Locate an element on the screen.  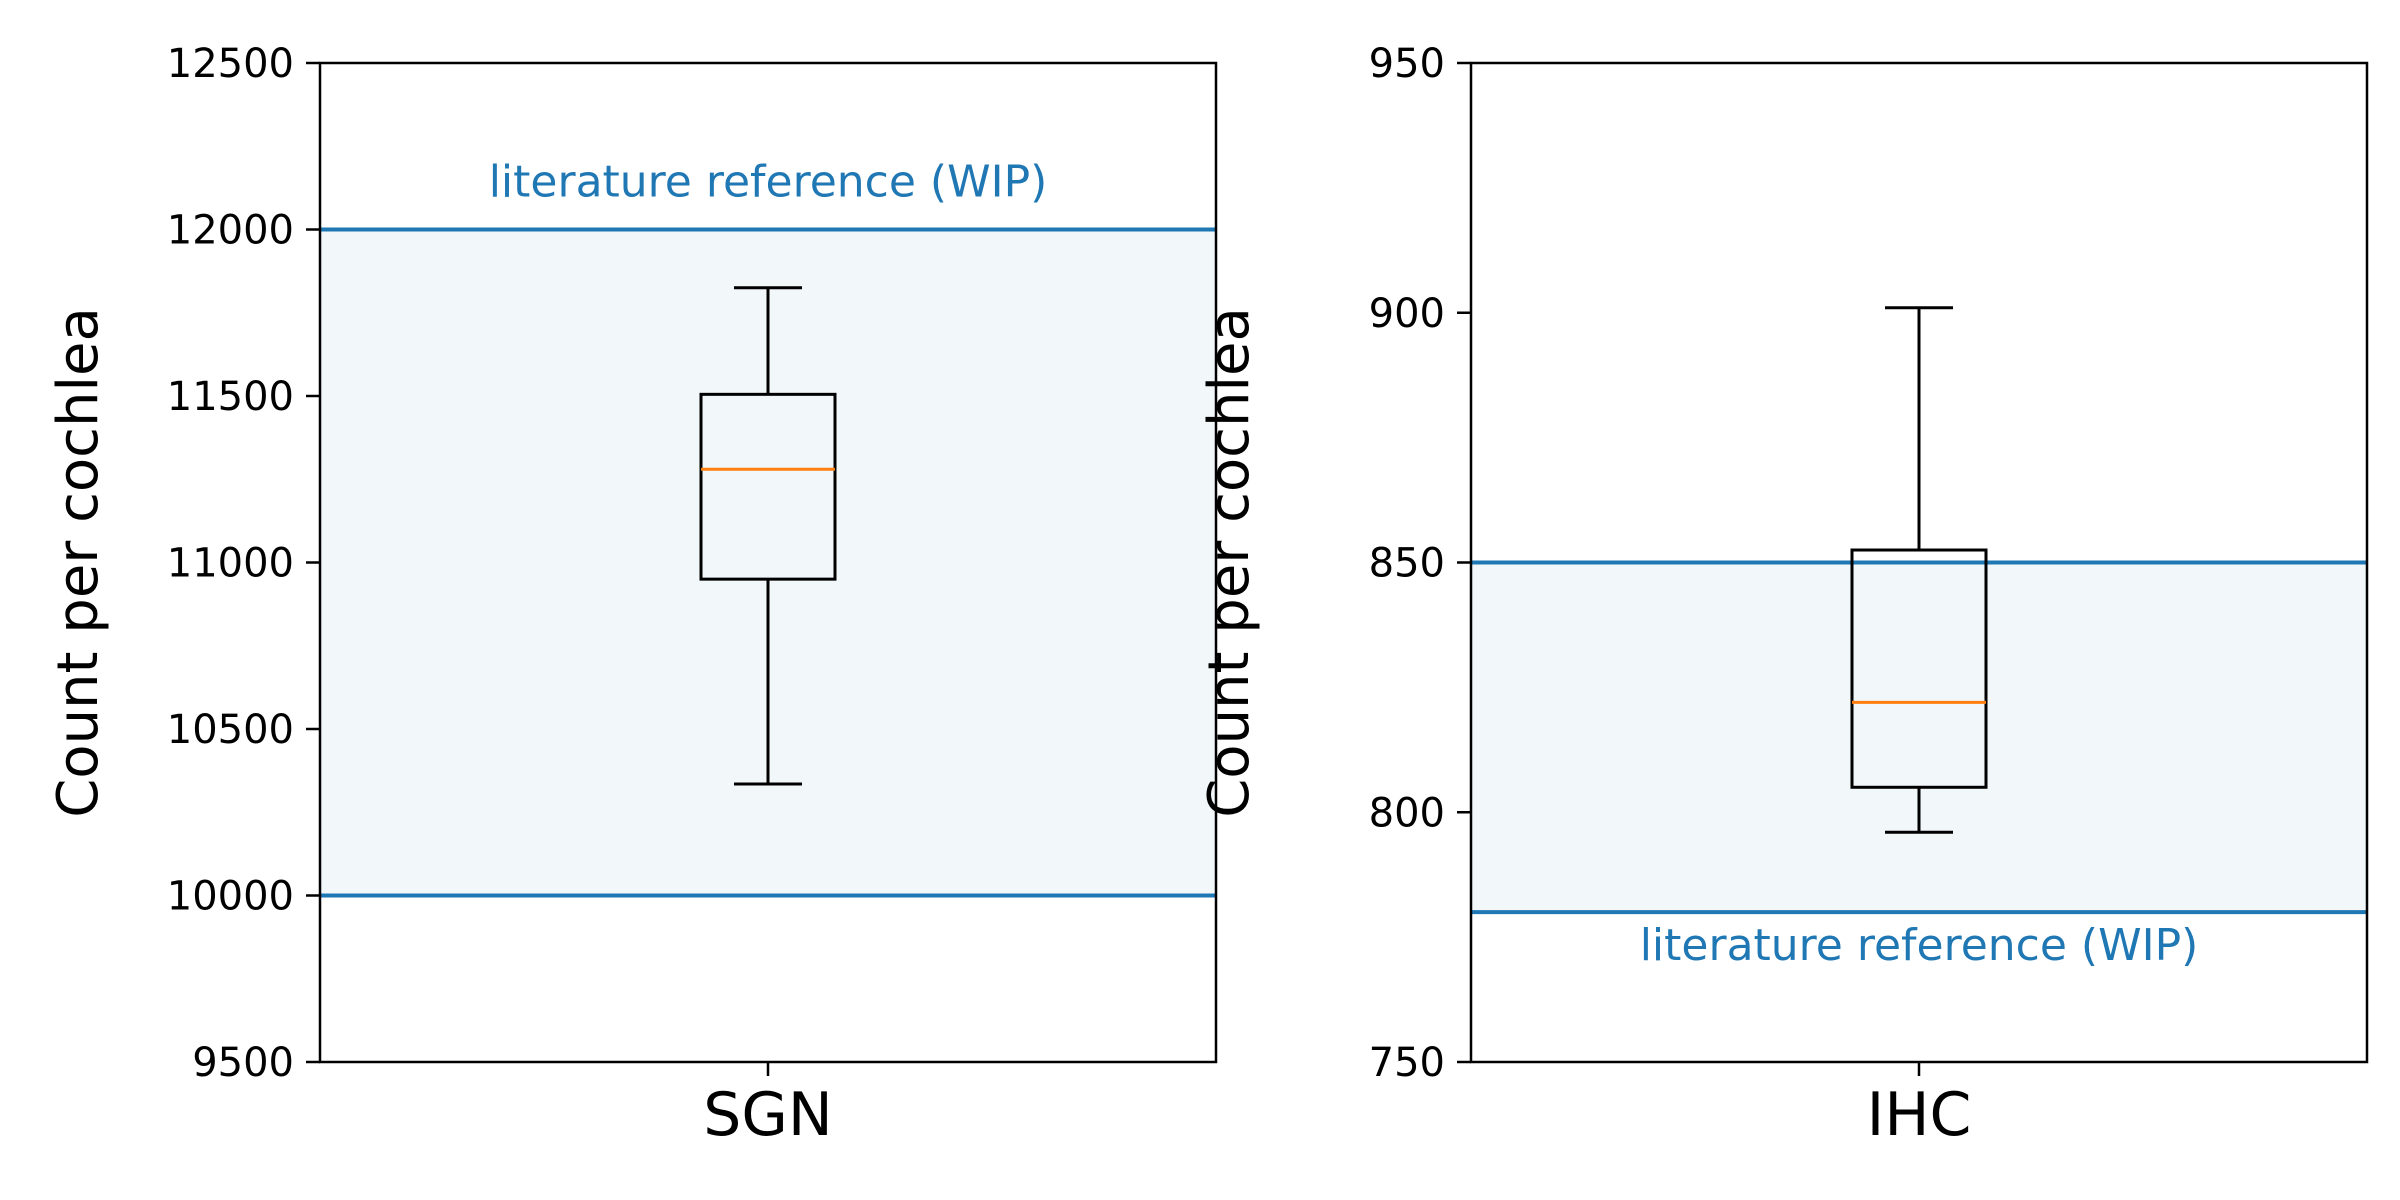
y-tick-label: 9500 is located at coordinates (243, 1063).